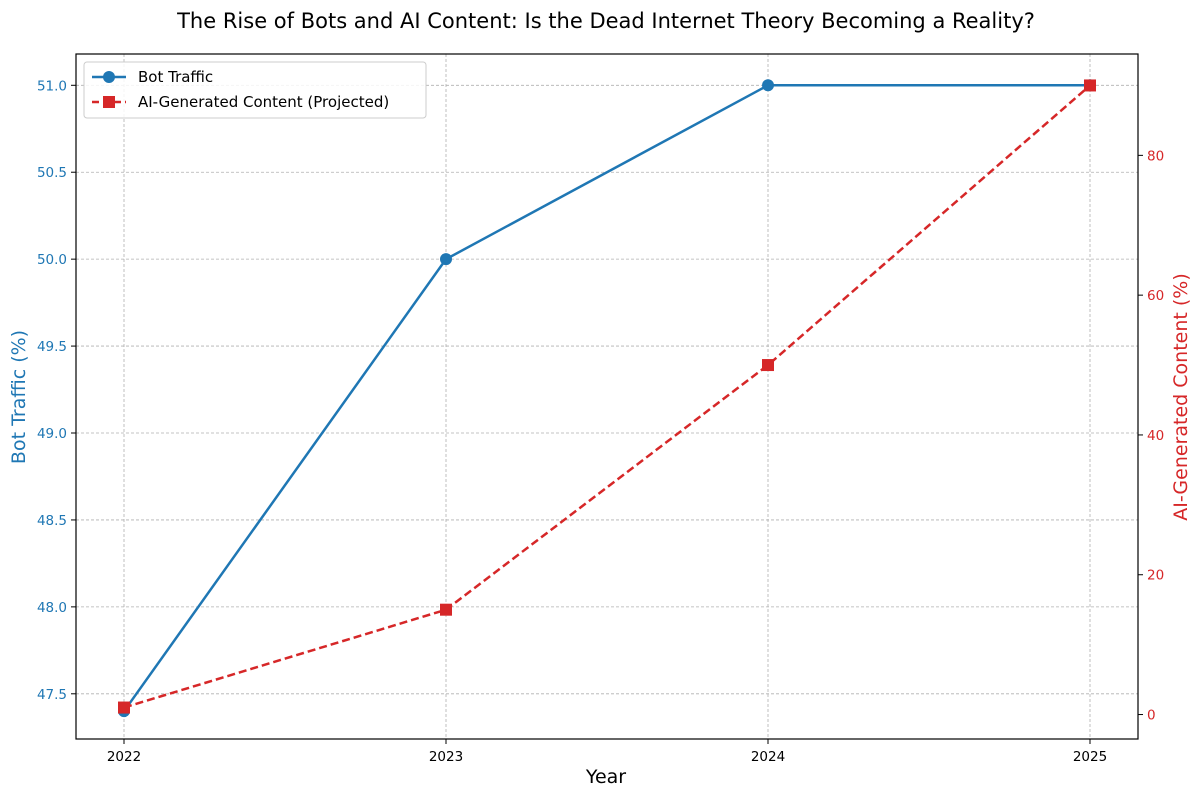 This screenshot has height=798, width=1200. I want to click on legend-box, so click(255, 90).